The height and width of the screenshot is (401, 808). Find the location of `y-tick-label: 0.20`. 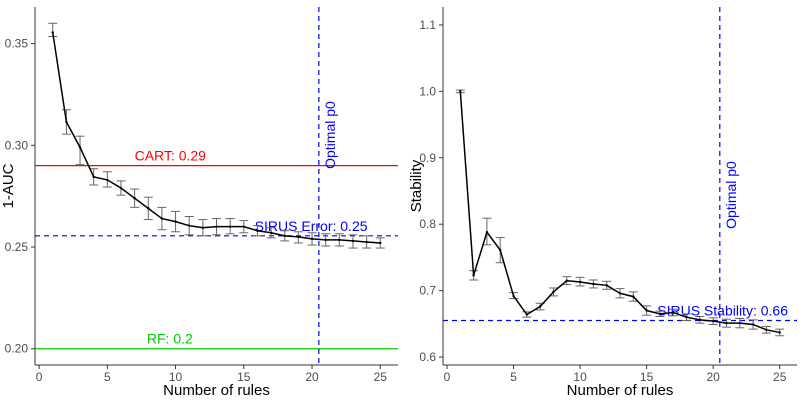

y-tick-label: 0.20 is located at coordinates (17, 349).